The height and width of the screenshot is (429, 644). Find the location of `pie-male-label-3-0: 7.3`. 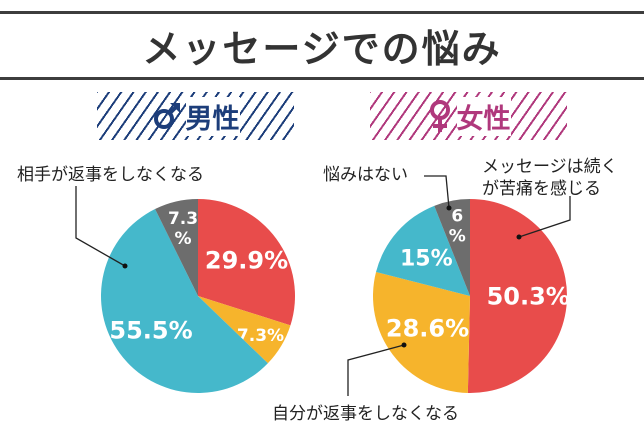

pie-male-label-3-0: 7.3 is located at coordinates (183, 219).